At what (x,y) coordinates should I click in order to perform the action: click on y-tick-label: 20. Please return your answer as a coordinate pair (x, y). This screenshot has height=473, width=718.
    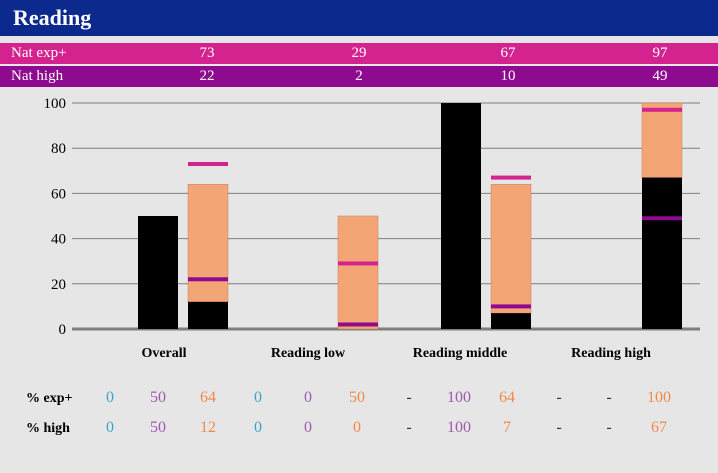
    Looking at the image, I should click on (58, 285).